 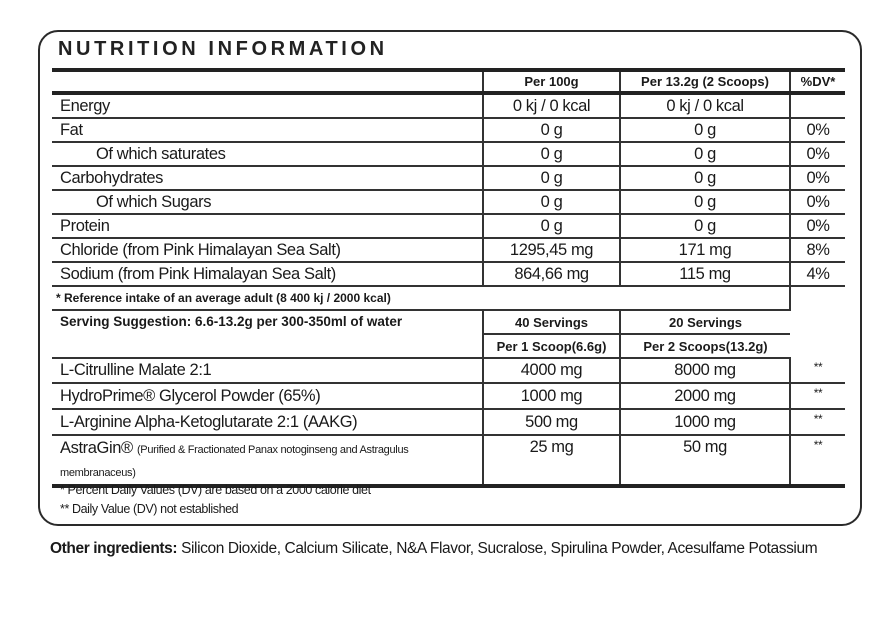 I want to click on ingredient-per-1-scoop: 500 mg, so click(x=552, y=422).